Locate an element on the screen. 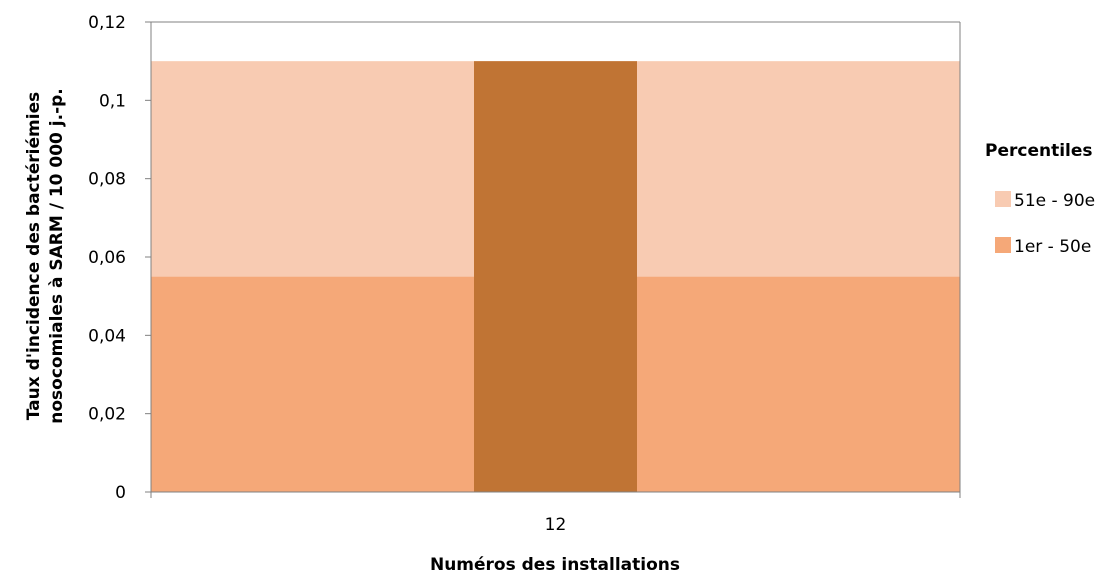 This screenshot has height=577, width=1119. x-tick-label: 12 is located at coordinates (556, 525).